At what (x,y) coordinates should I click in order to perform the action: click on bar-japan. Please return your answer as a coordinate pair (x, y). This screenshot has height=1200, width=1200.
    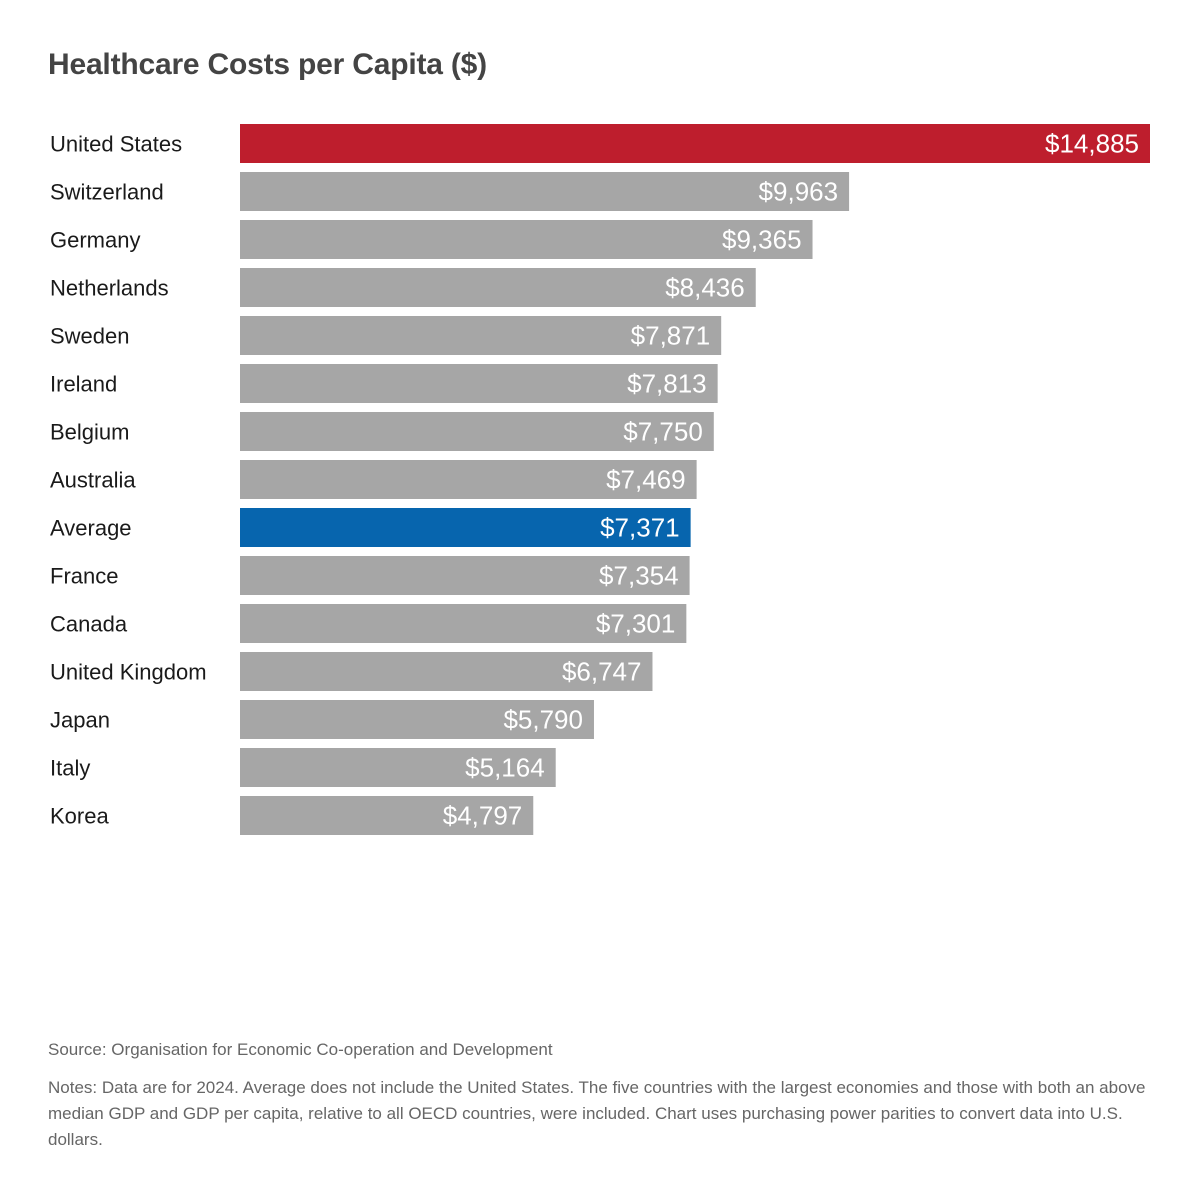
    Looking at the image, I should click on (417, 719).